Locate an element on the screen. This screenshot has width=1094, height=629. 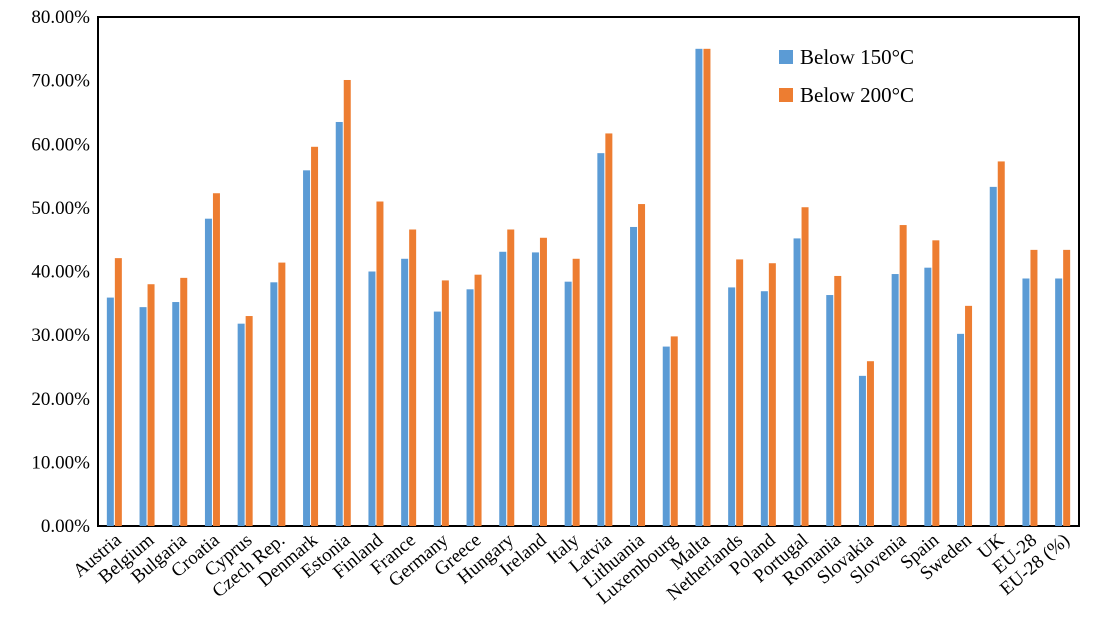
y-tick-label: 60.00% is located at coordinates (60, 144).